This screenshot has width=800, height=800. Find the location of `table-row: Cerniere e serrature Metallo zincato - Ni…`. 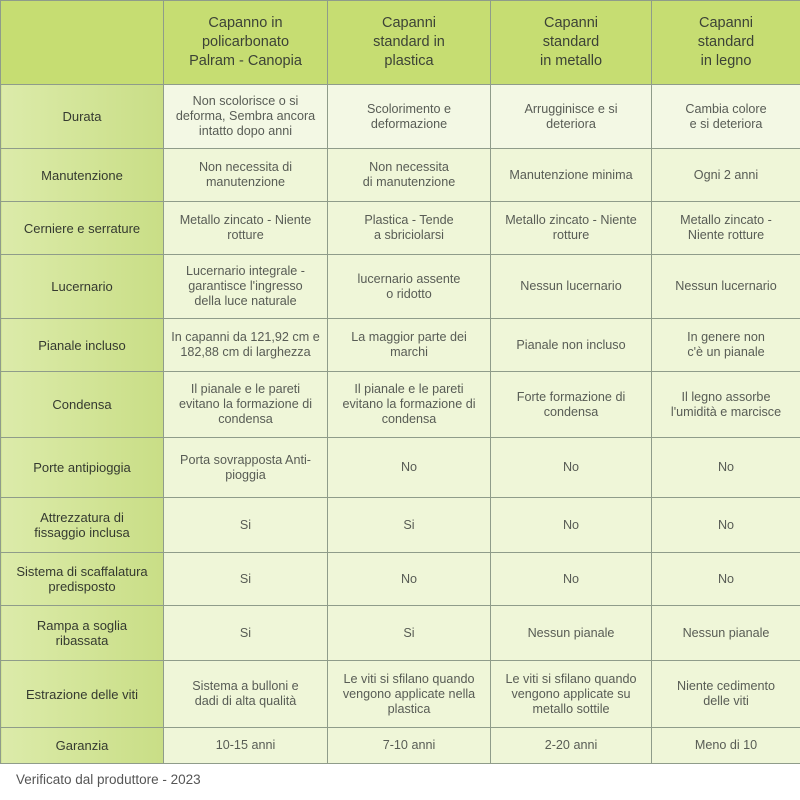

table-row: Cerniere e serrature Metallo zincato - Ni… is located at coordinates (400, 228).